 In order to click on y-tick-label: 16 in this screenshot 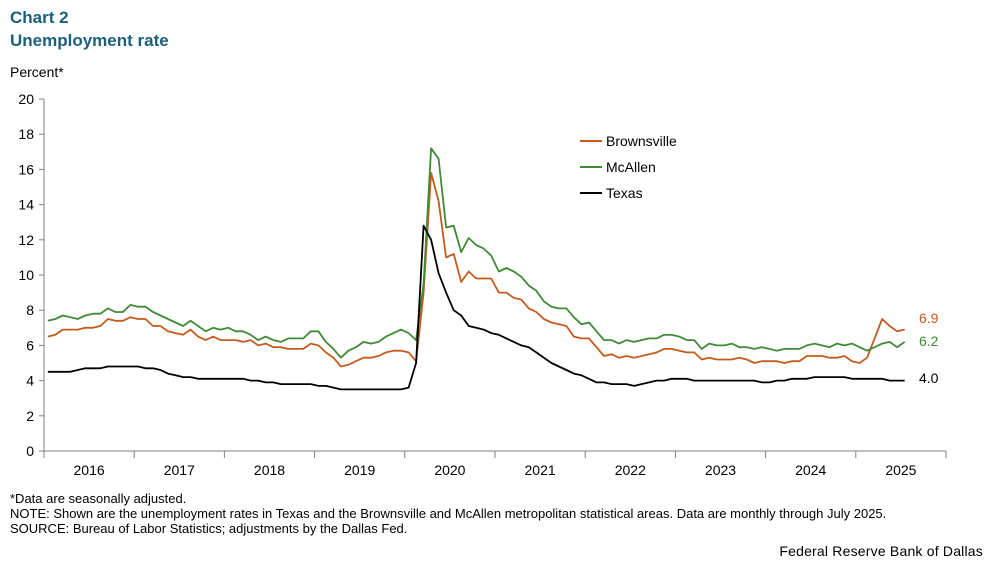, I will do `click(26, 169)`.